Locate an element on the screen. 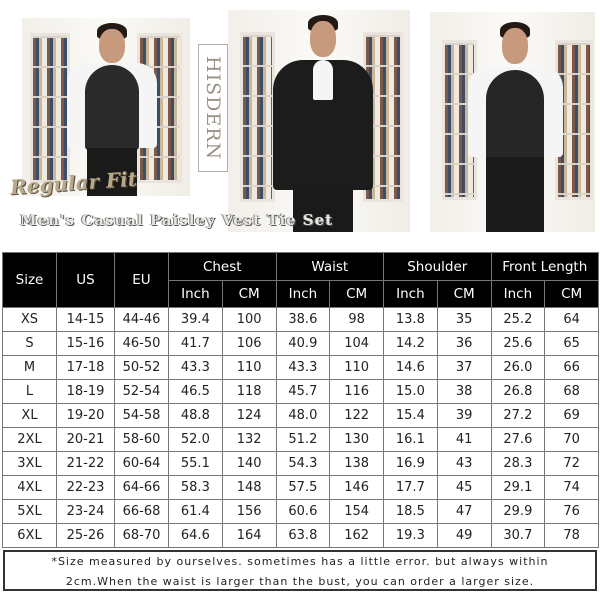 The image size is (600, 600). table-cell: 16.9 is located at coordinates (410, 463).